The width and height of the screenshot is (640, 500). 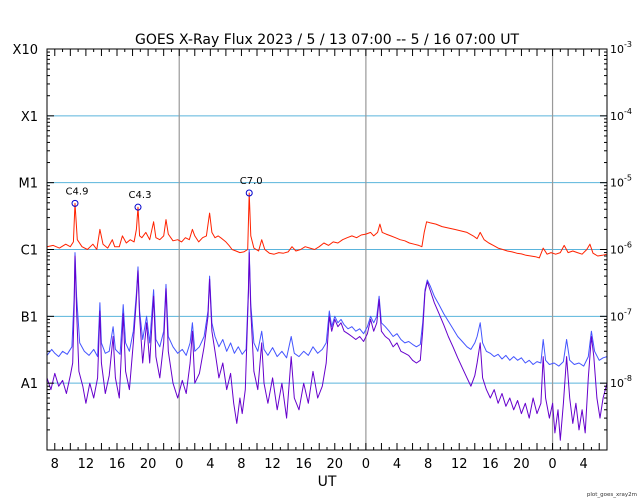 What do you see at coordinates (621, 115) in the screenshot?
I see `right-tick-label: 10⁻⁴` at bounding box center [621, 115].